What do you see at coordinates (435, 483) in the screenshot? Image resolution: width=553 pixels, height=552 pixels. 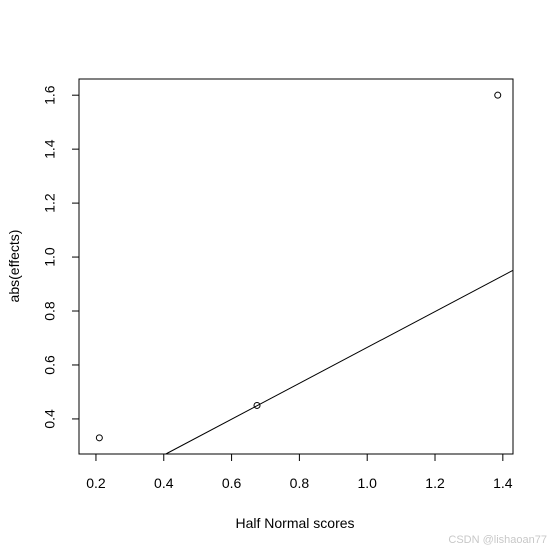 I see `x-tick-label: 1.2` at bounding box center [435, 483].